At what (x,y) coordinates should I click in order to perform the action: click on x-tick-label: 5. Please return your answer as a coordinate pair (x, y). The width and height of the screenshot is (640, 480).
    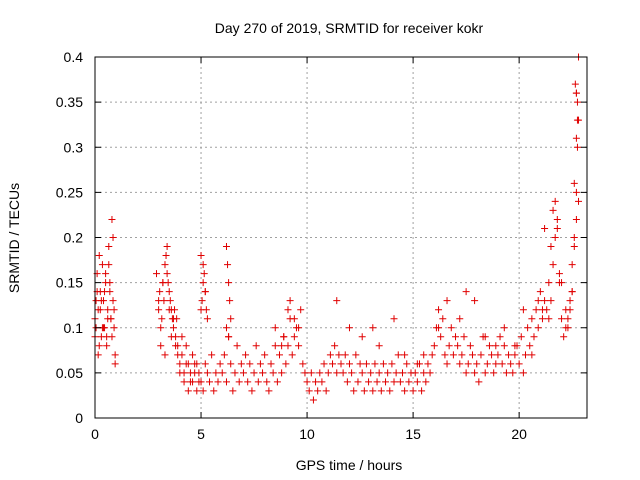
    Looking at the image, I should click on (201, 434).